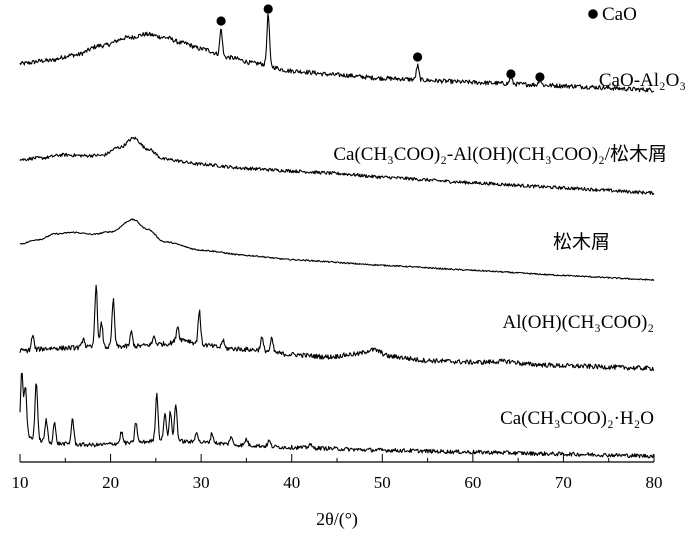  I want to click on x-tick-label: 10, so click(20, 482).